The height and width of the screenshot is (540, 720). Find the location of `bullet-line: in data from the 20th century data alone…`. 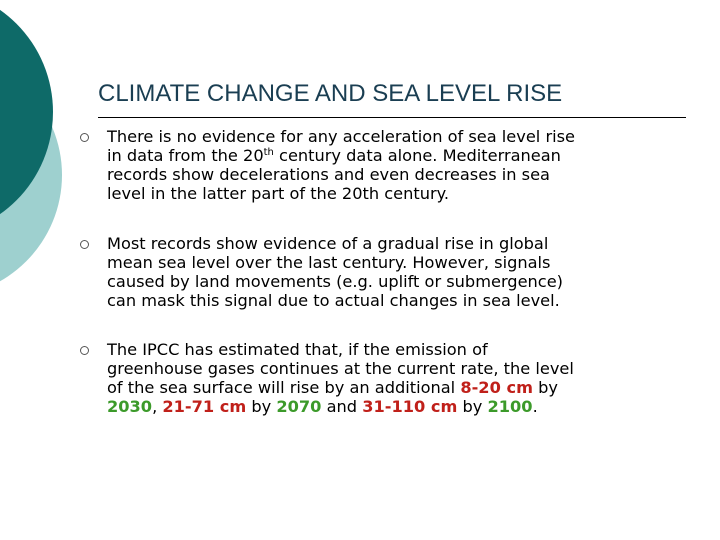

bullet-line: in data from the 20th century data alone… is located at coordinates (399, 155).